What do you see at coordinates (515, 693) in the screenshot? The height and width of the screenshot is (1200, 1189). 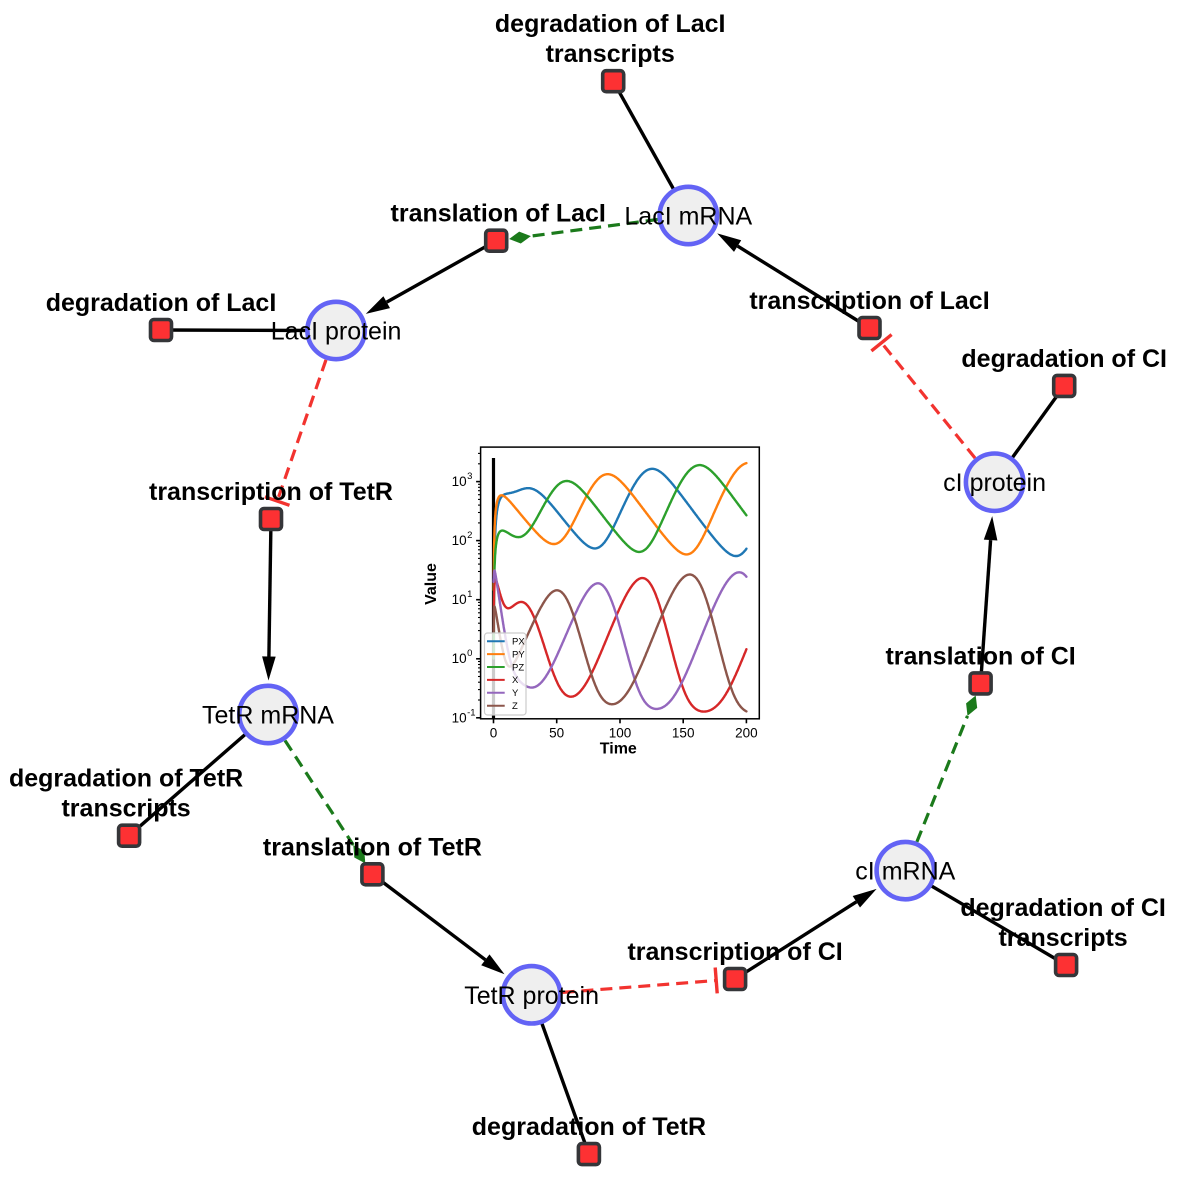 I see `svg-text: Y` at bounding box center [515, 693].